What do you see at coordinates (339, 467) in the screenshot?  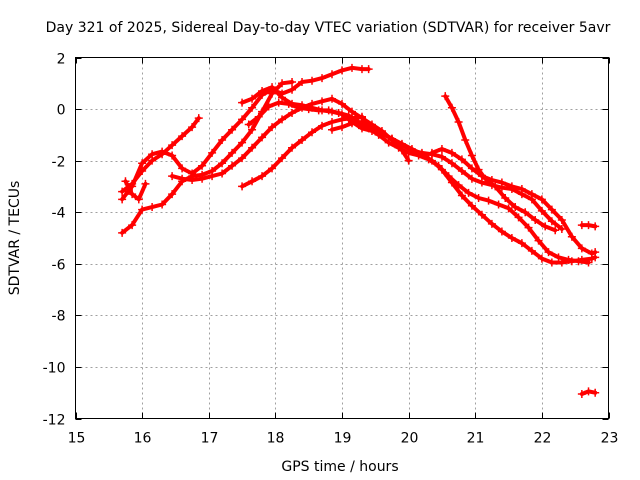 I see `x-axis-label: GPS time / hours` at bounding box center [339, 467].